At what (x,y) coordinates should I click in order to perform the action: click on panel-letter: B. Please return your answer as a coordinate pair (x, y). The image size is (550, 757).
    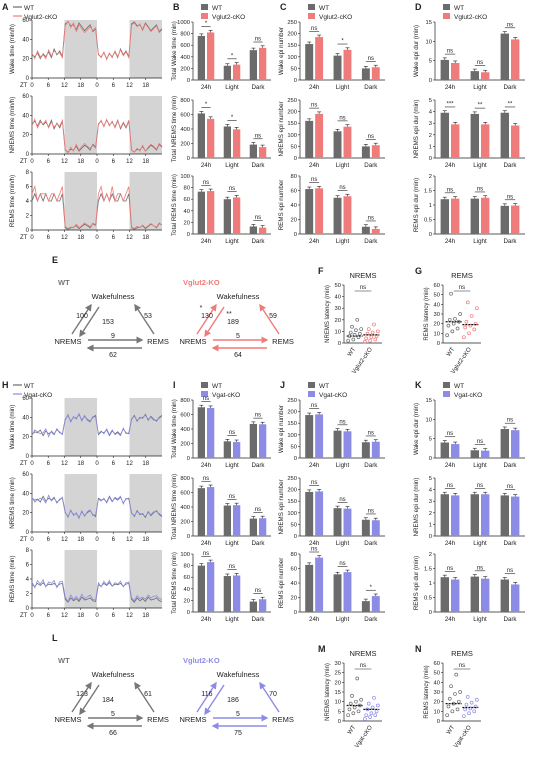
    Looking at the image, I should click on (176, 7).